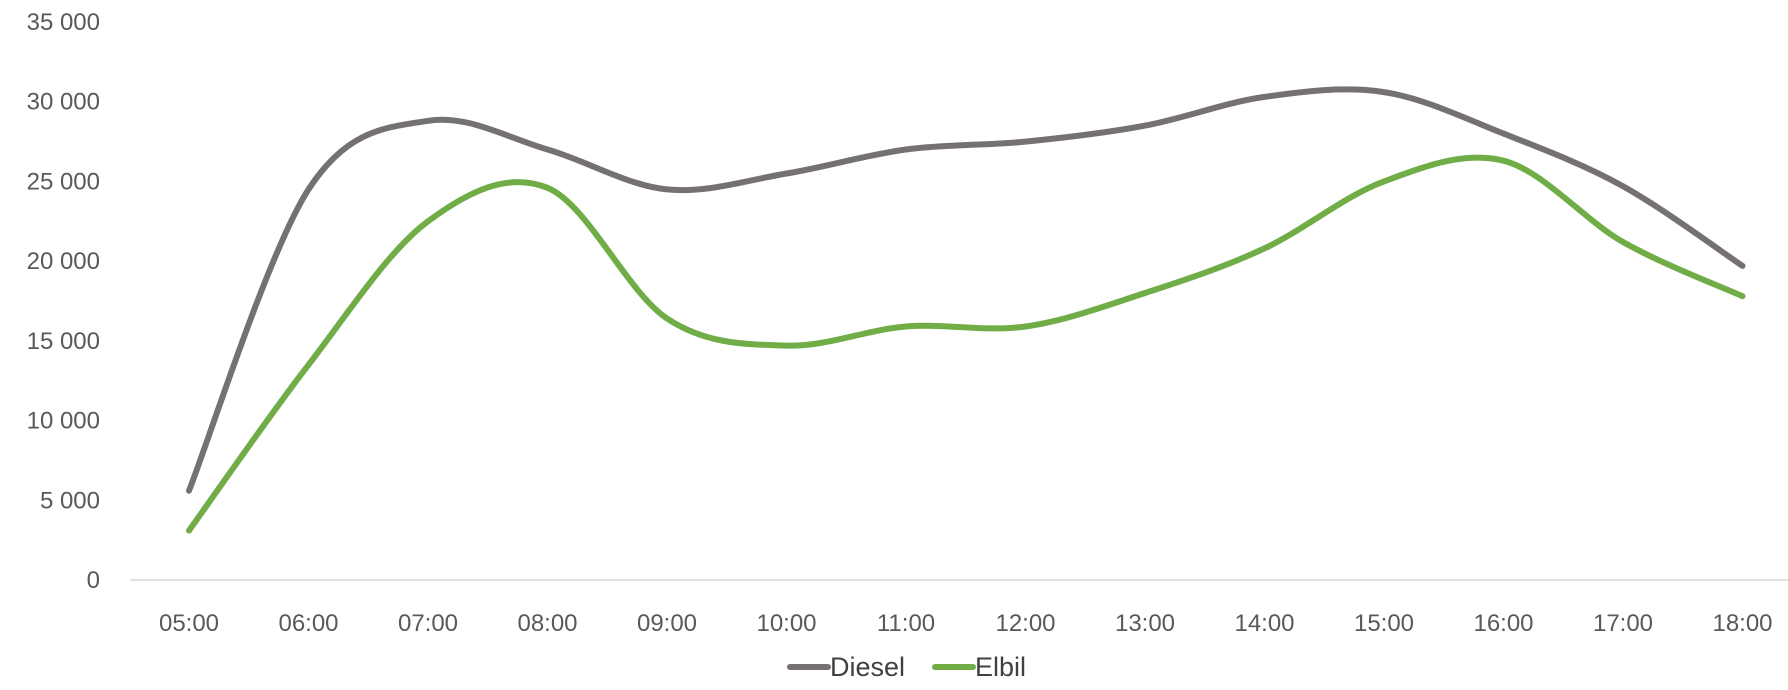  I want to click on x-tick-label: 07:00, so click(428, 623).